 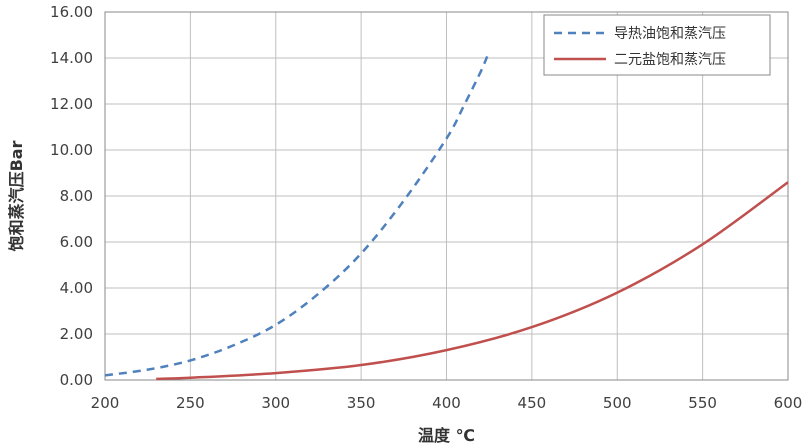 I want to click on x-axis-title: 温度 ℃, so click(x=446, y=435).